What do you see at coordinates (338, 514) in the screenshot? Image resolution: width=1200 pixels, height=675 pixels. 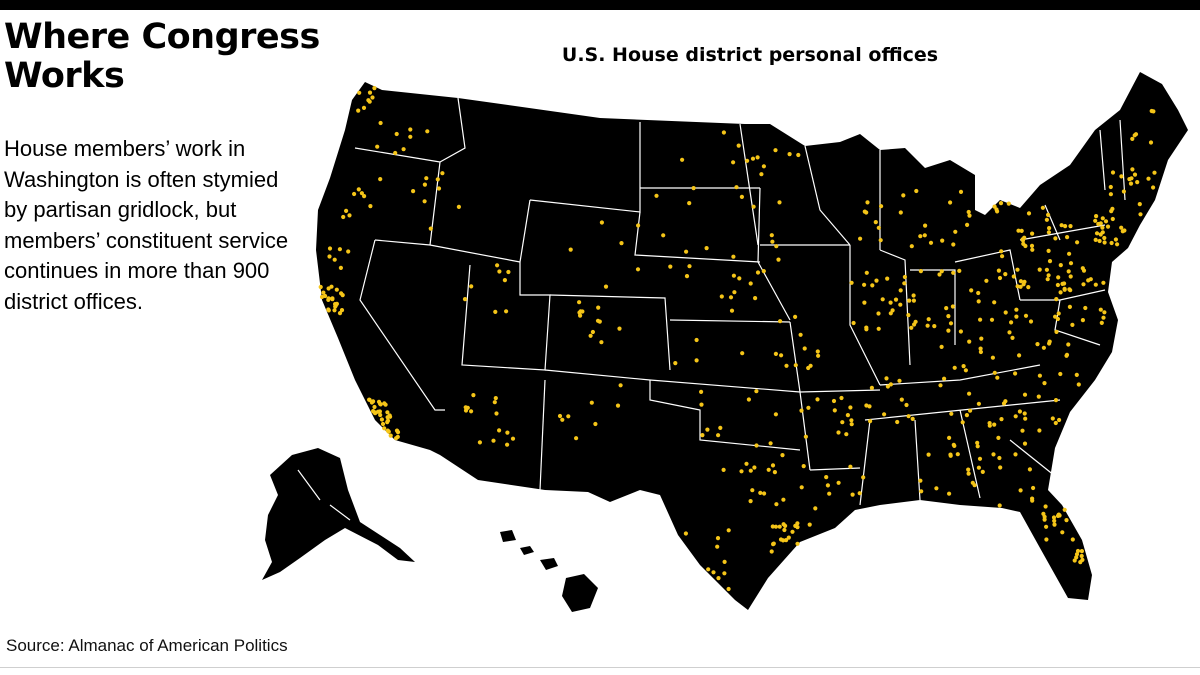 I see `alaska-shape` at bounding box center [338, 514].